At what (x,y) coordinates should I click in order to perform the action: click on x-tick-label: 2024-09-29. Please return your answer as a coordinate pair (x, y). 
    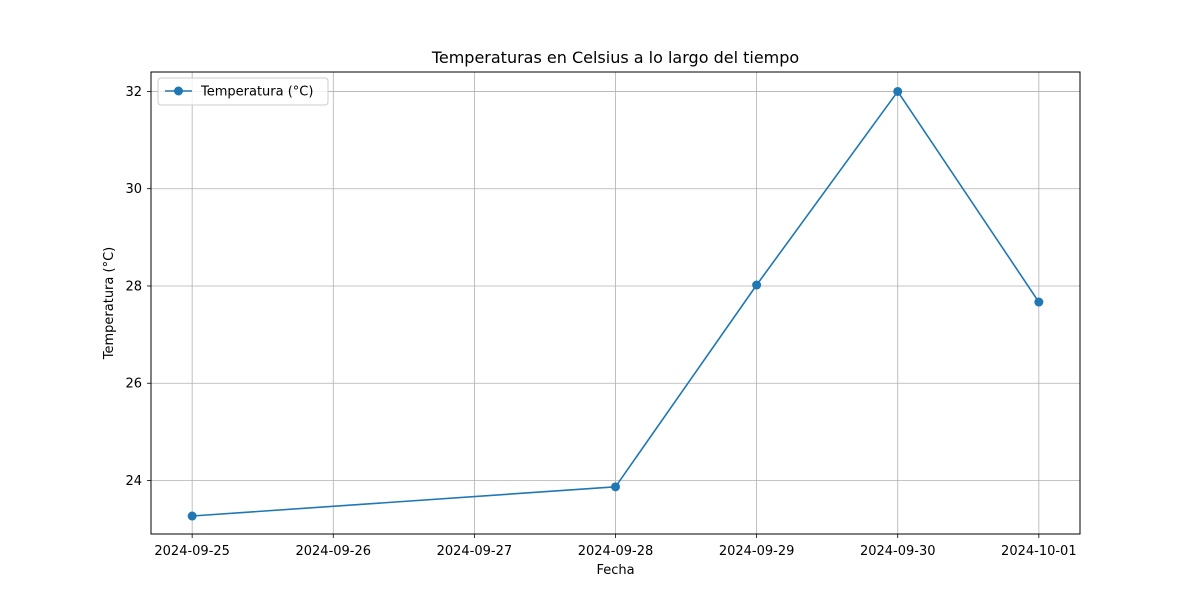
    Looking at the image, I should click on (757, 551).